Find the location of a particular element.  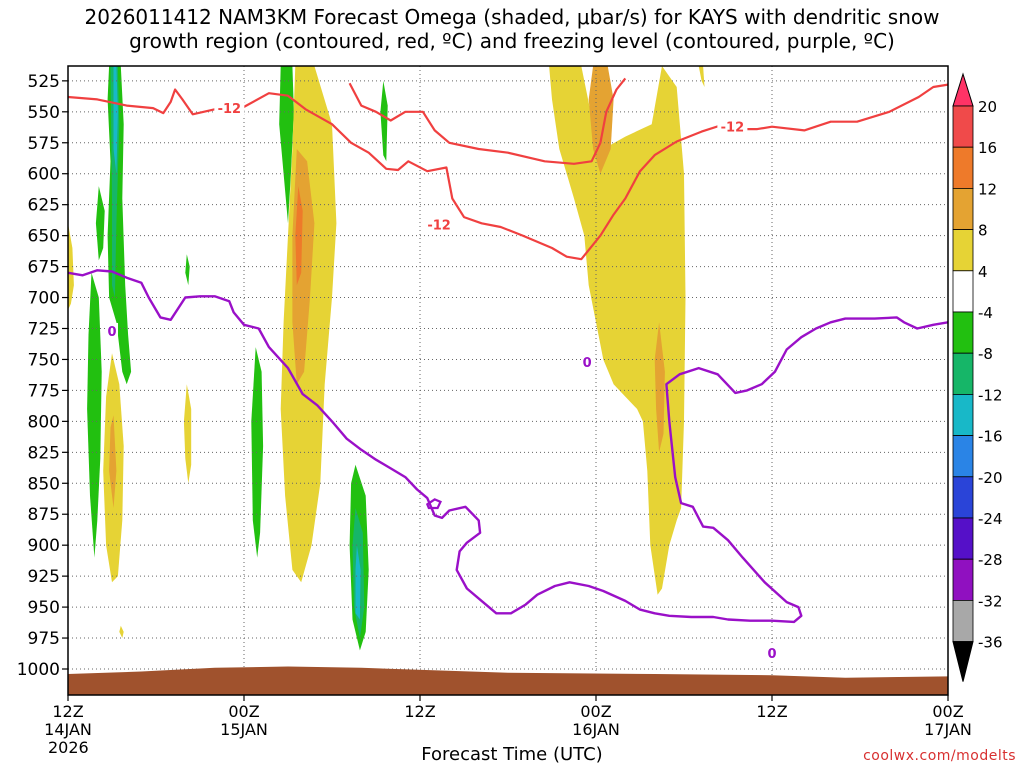

colorbar-label: 16 is located at coordinates (987, 148).